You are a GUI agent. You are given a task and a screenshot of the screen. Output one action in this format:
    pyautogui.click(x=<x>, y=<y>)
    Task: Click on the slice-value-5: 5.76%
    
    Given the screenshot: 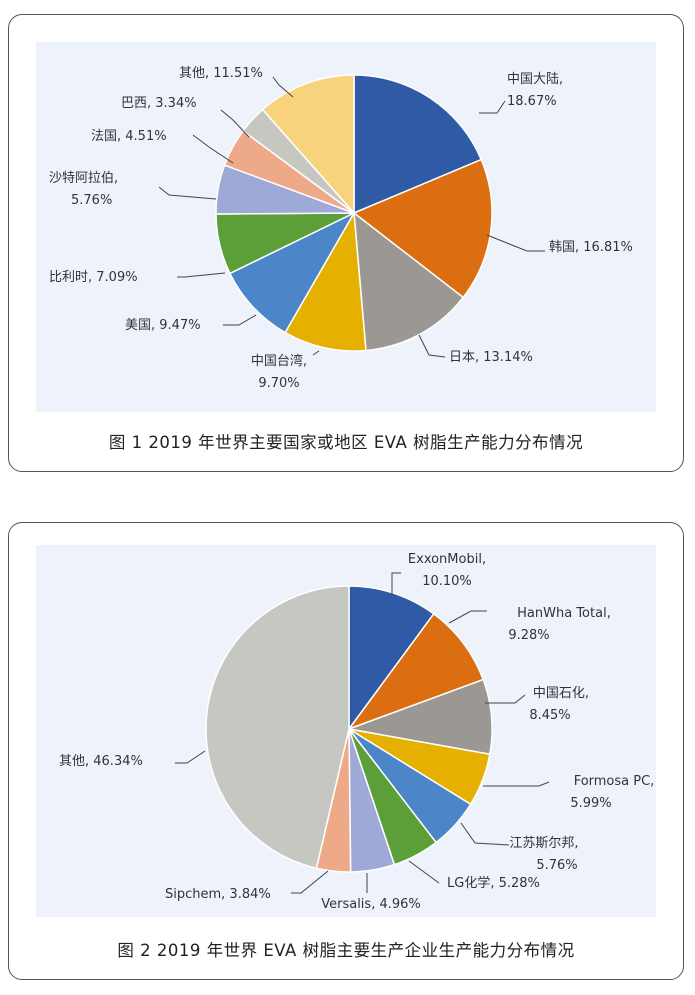 What is the action you would take?
    pyautogui.click(x=556, y=865)
    